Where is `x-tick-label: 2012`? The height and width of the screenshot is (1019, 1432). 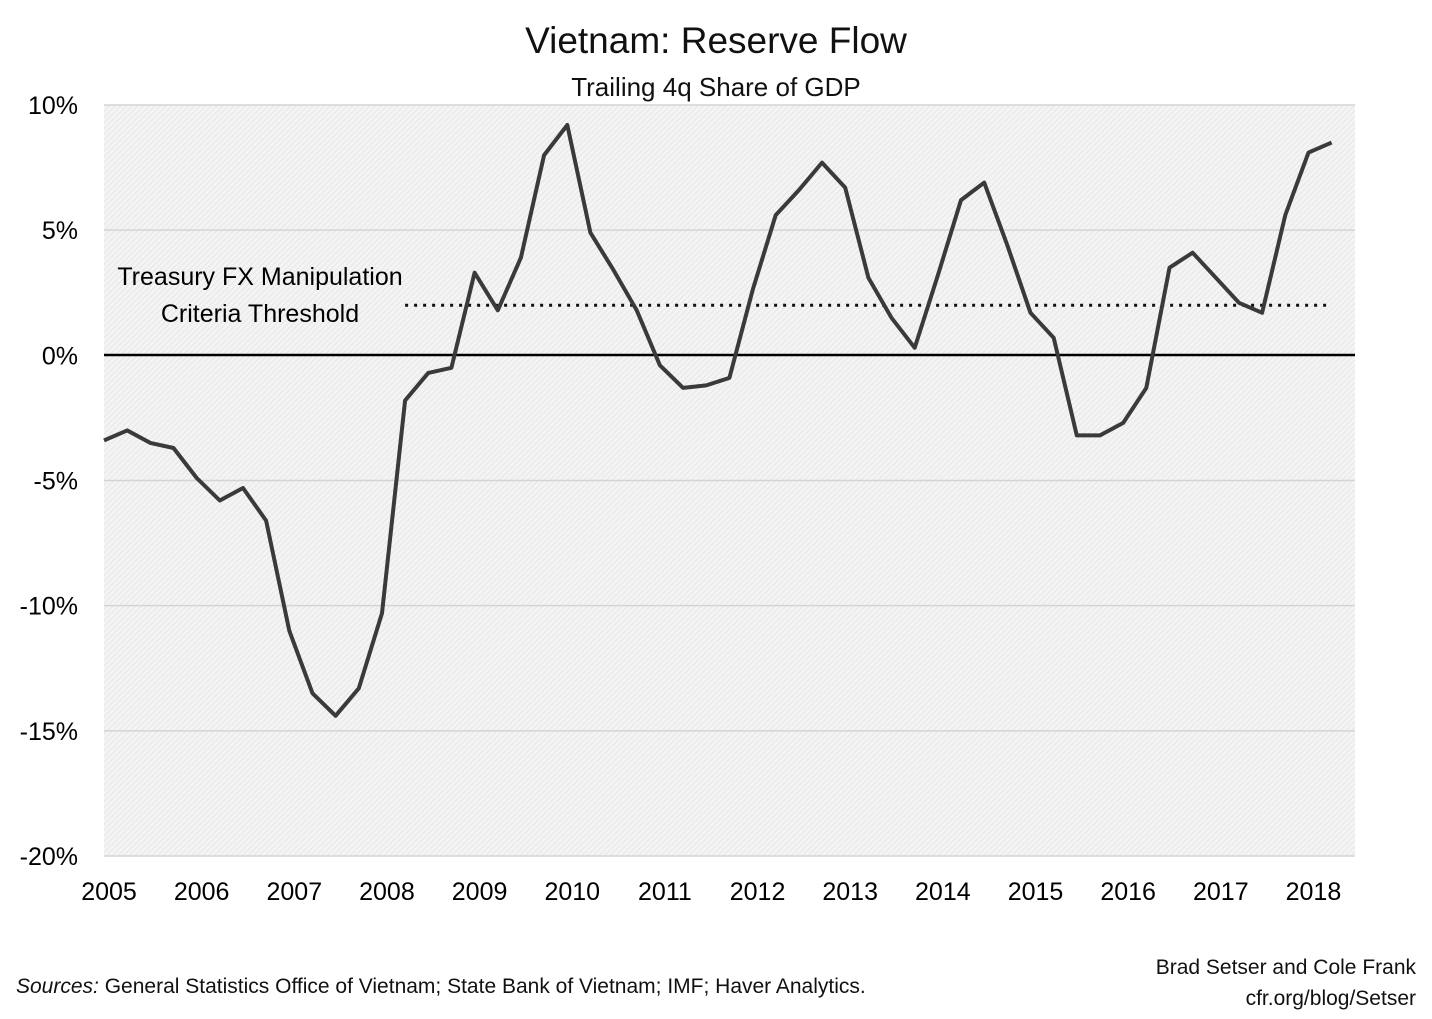
x-tick-label: 2012 is located at coordinates (758, 892).